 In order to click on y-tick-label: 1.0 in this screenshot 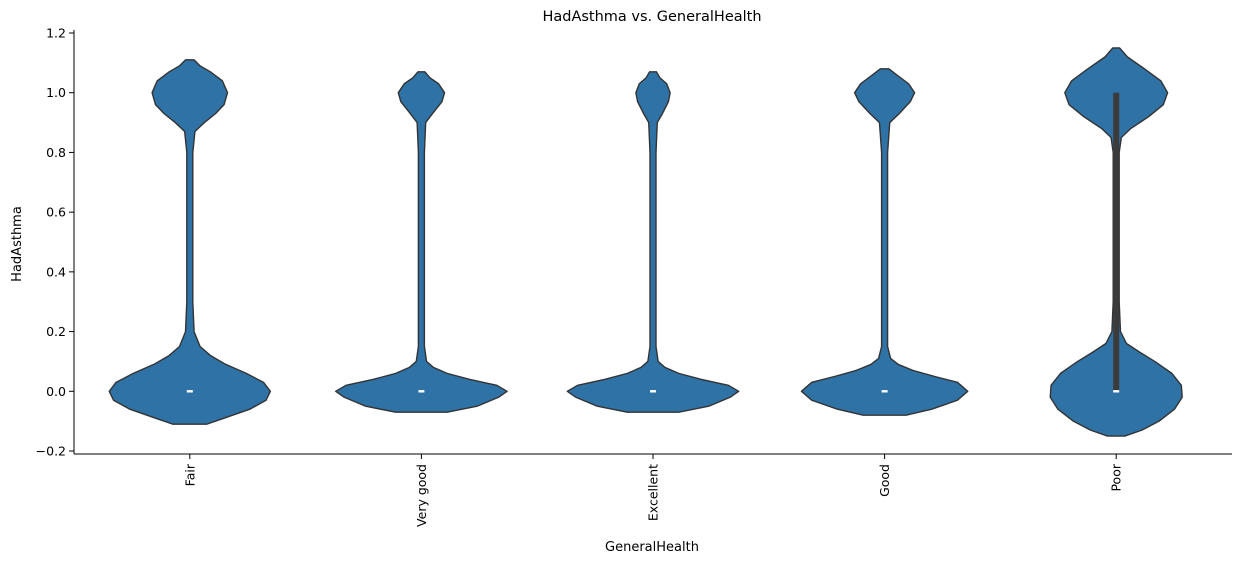, I will do `click(56, 92)`.